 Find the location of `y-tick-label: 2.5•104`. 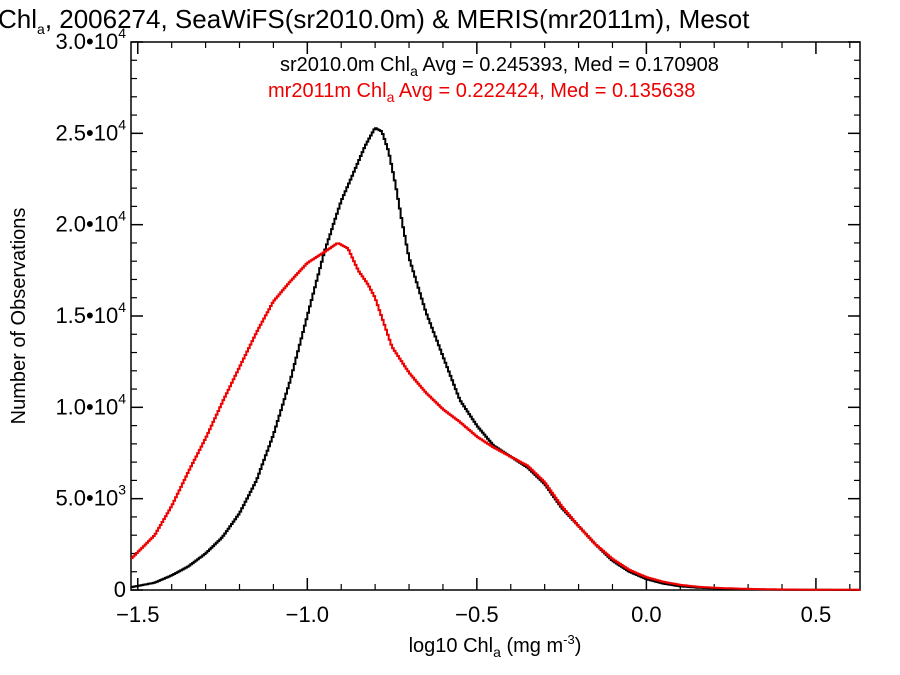

y-tick-label: 2.5•104 is located at coordinates (90, 130).